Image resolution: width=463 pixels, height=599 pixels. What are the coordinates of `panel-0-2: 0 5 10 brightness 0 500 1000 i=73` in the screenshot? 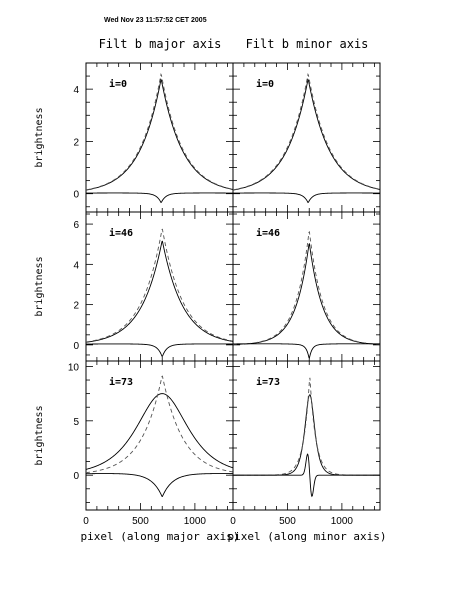 It's located at (134, 443).